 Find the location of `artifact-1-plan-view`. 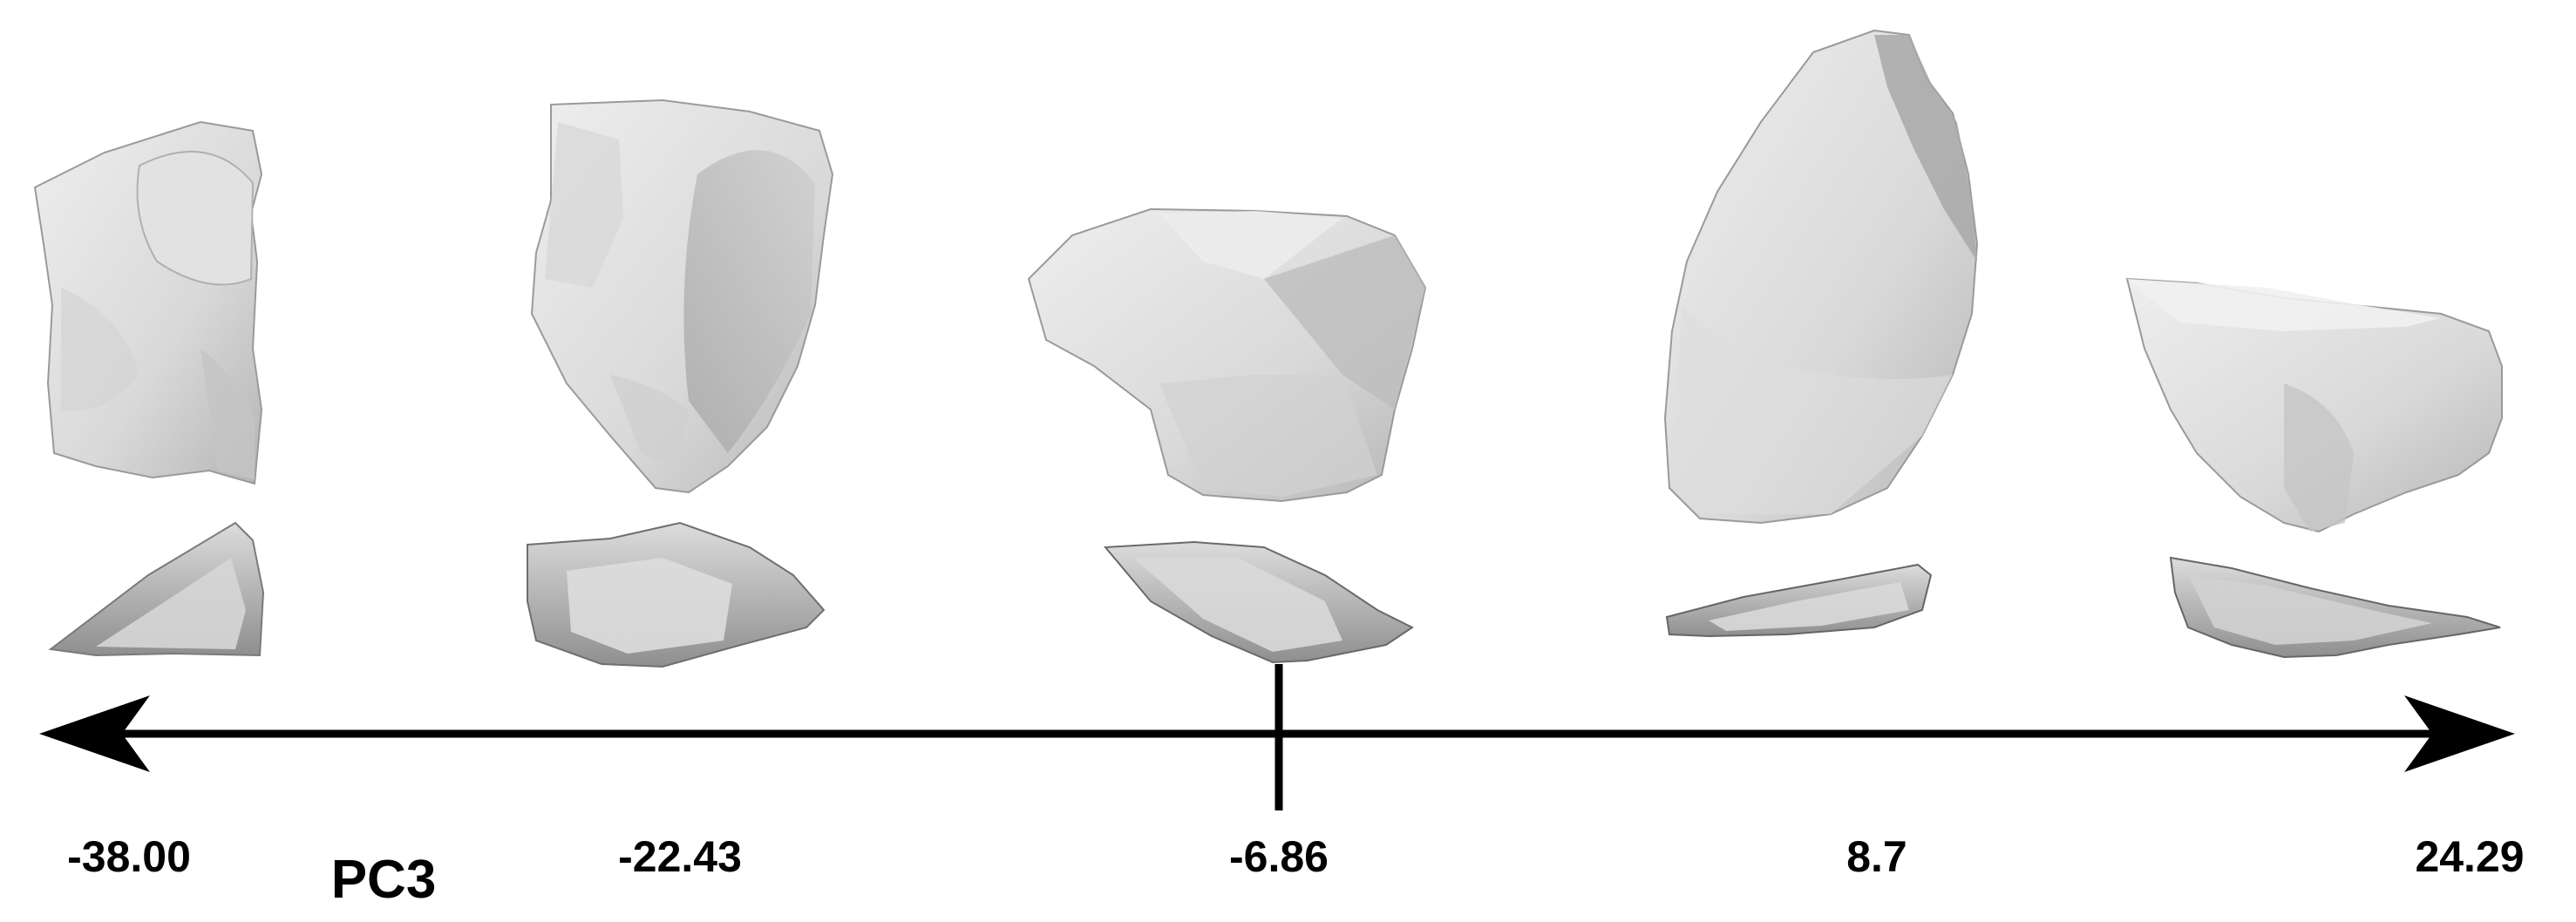

artifact-1-plan-view is located at coordinates (148, 303).